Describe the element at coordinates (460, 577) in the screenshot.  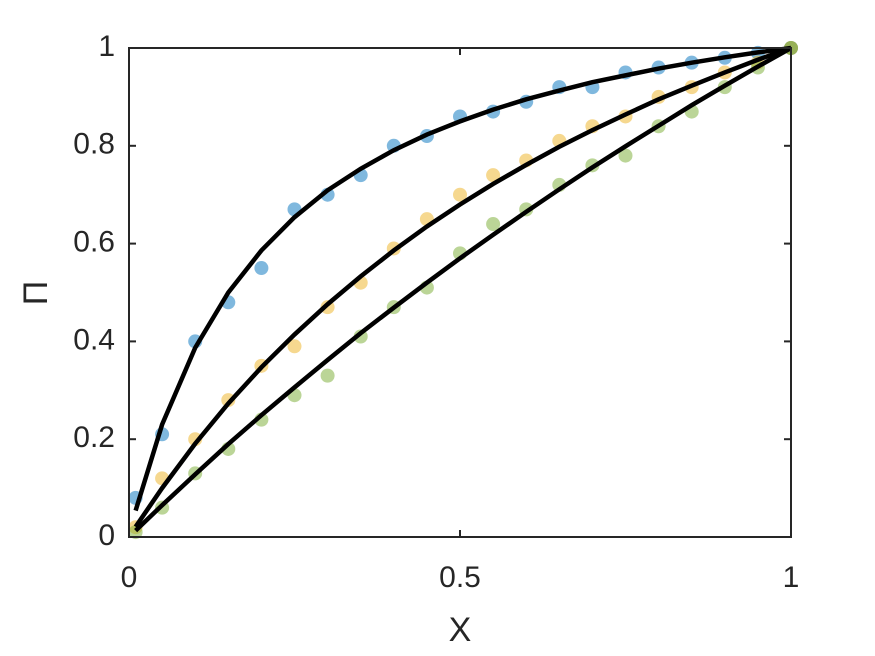
I see `x-tick-label: 0.5` at that location.